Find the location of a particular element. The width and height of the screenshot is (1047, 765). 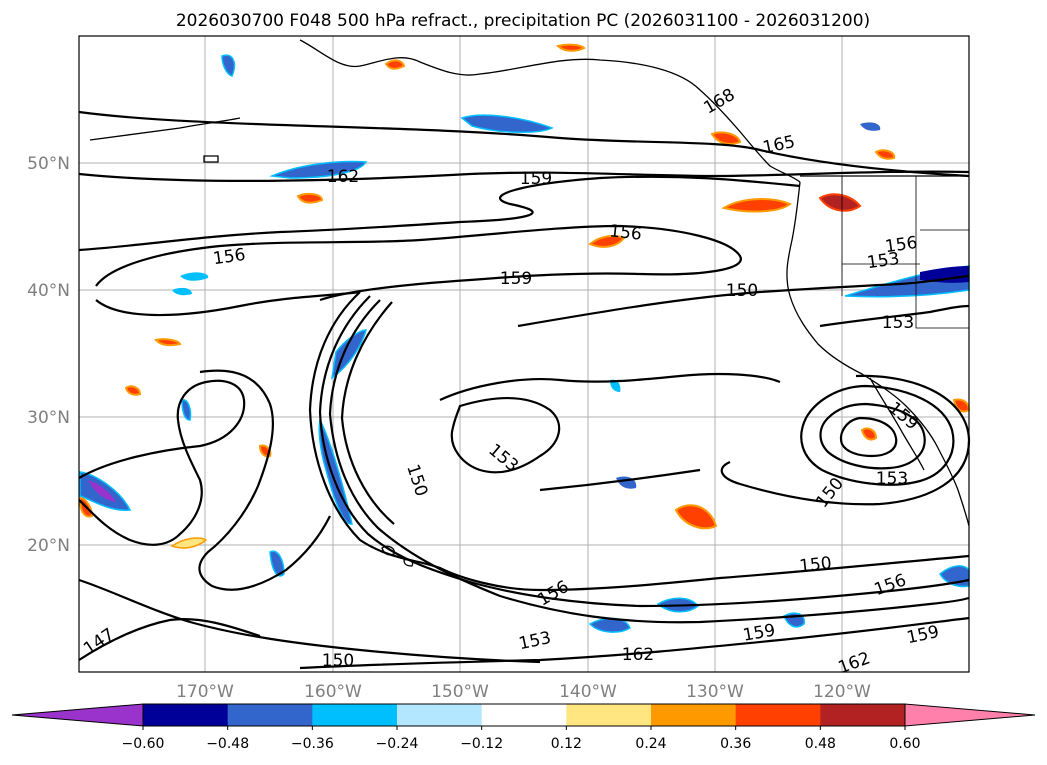

west-coast is located at coordinates (878, 354).